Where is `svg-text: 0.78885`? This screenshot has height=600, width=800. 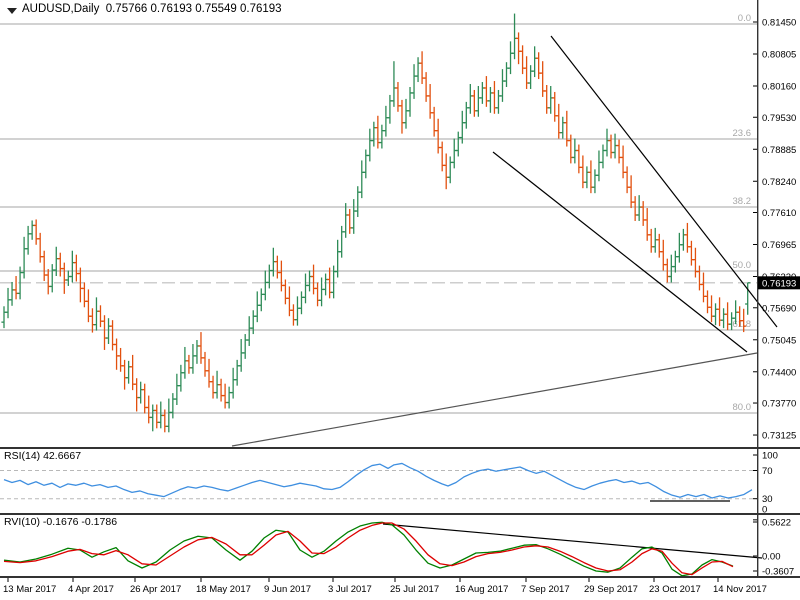
svg-text: 0.78885 is located at coordinates (779, 150).